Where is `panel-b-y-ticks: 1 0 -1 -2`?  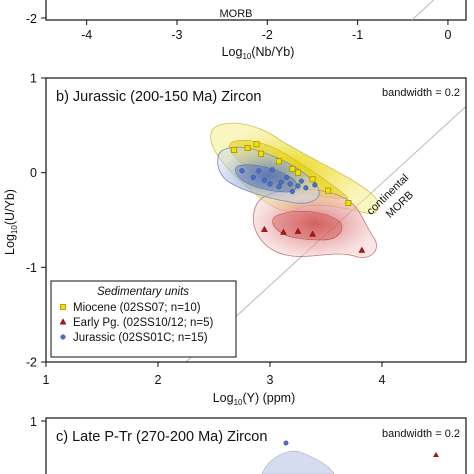 panel-b-y-ticks: 1 0 -1 -2 is located at coordinates (36, 221).